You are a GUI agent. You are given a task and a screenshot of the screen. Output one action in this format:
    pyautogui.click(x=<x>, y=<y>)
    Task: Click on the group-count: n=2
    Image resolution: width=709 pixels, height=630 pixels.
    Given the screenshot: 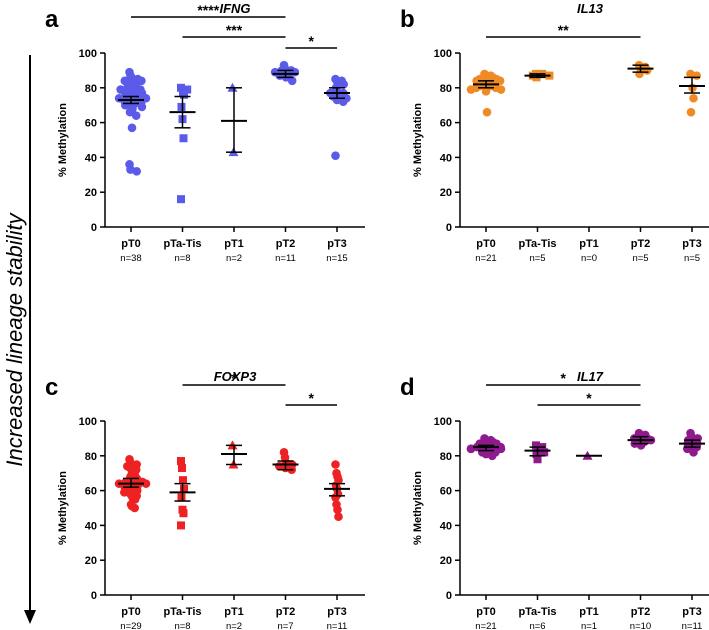 What is the action you would take?
    pyautogui.click(x=234, y=625)
    